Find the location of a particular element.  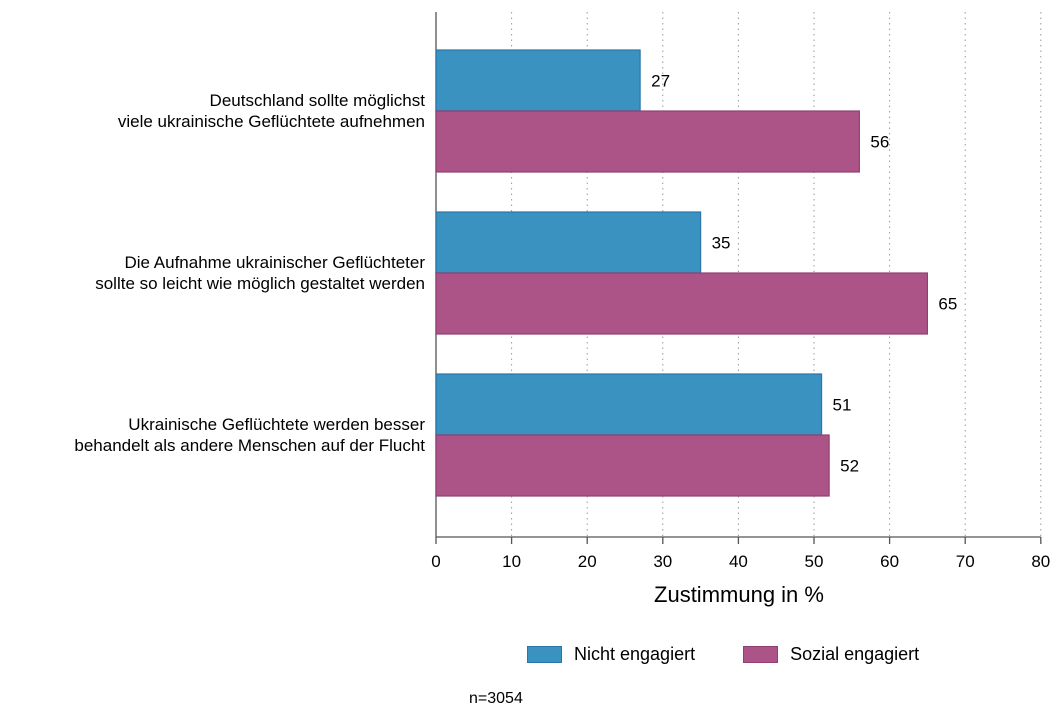

legend-swatch-nicht-engagiert is located at coordinates (544, 654).